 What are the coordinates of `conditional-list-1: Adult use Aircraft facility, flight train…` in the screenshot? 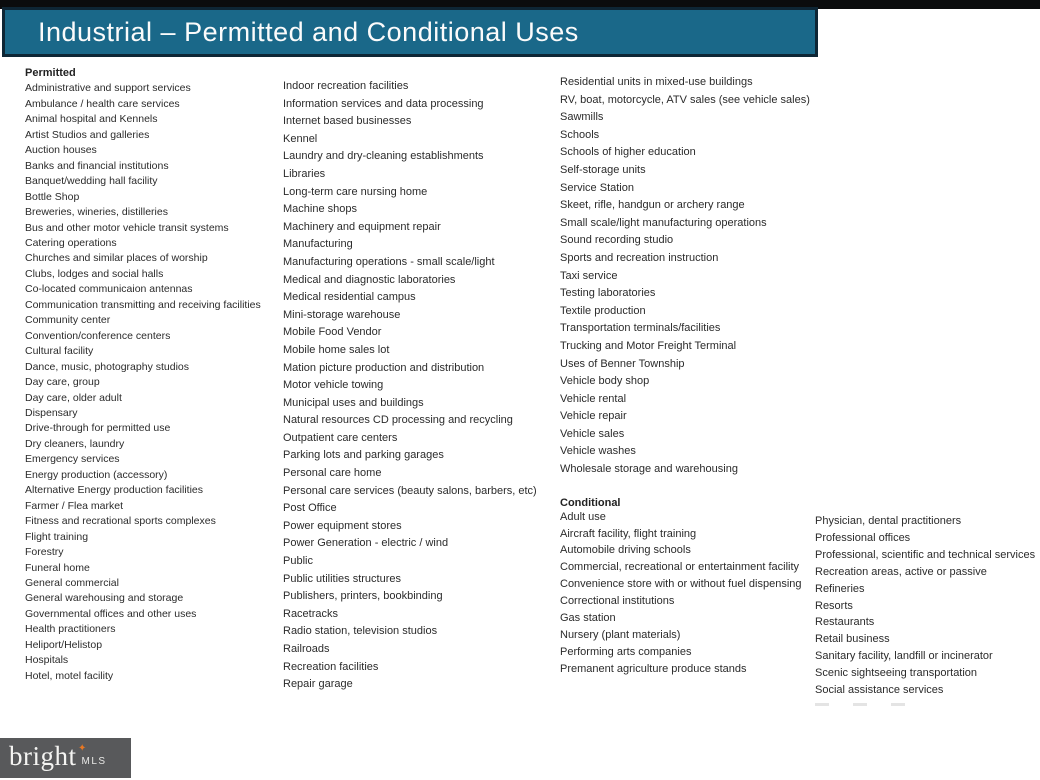 It's located at (700, 593).